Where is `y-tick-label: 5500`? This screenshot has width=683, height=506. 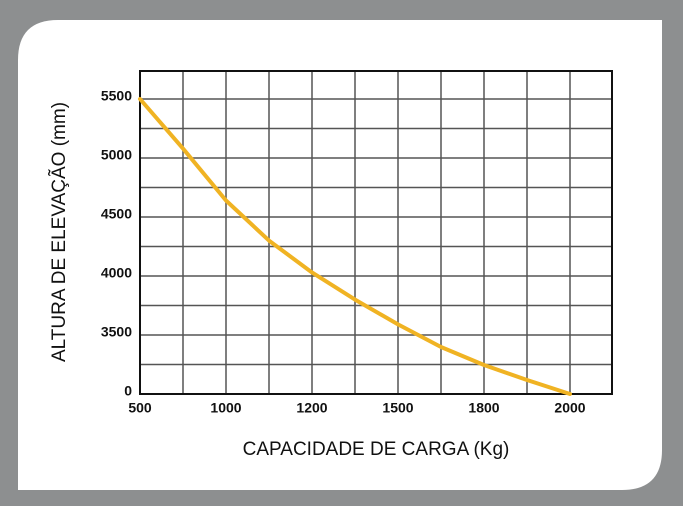
y-tick-label: 5500 is located at coordinates (116, 96).